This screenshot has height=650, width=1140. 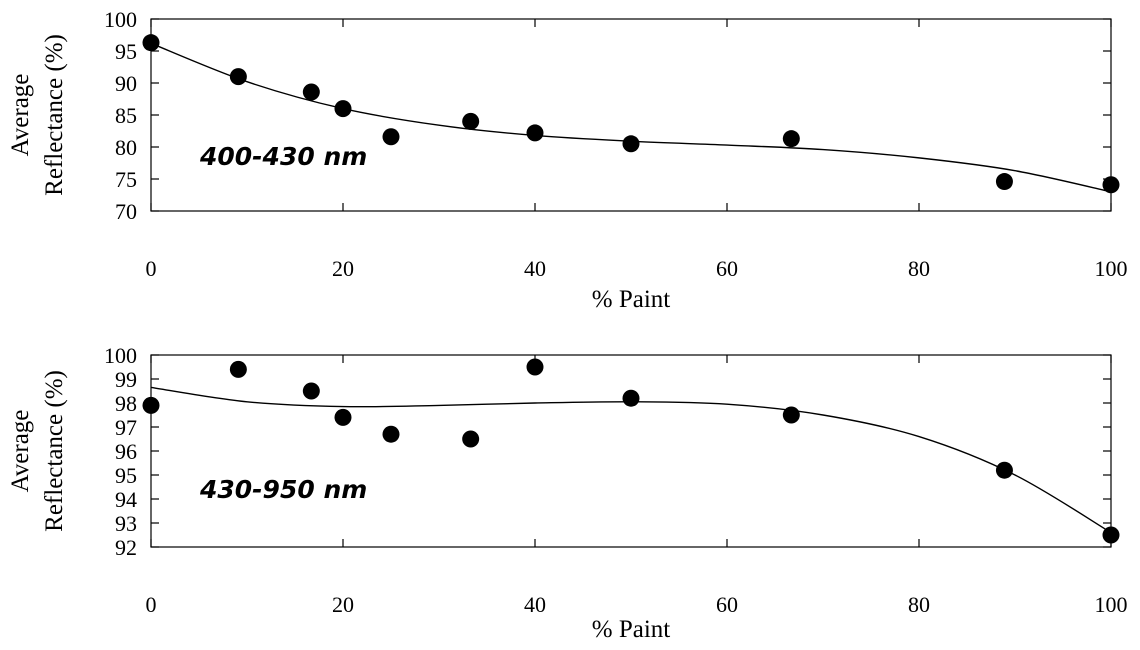 What do you see at coordinates (126, 403) in the screenshot?
I see `y-tick-label: 98` at bounding box center [126, 403].